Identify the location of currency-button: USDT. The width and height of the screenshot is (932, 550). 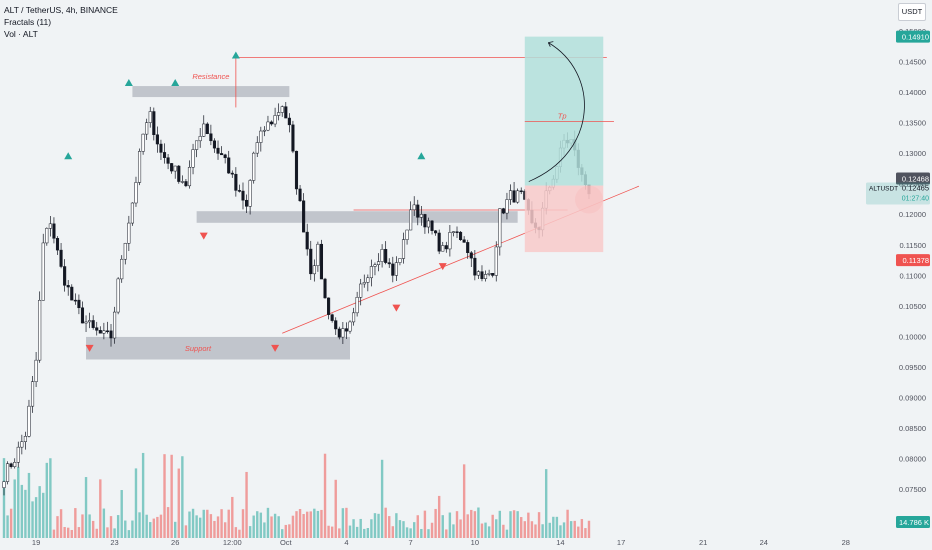
(912, 12).